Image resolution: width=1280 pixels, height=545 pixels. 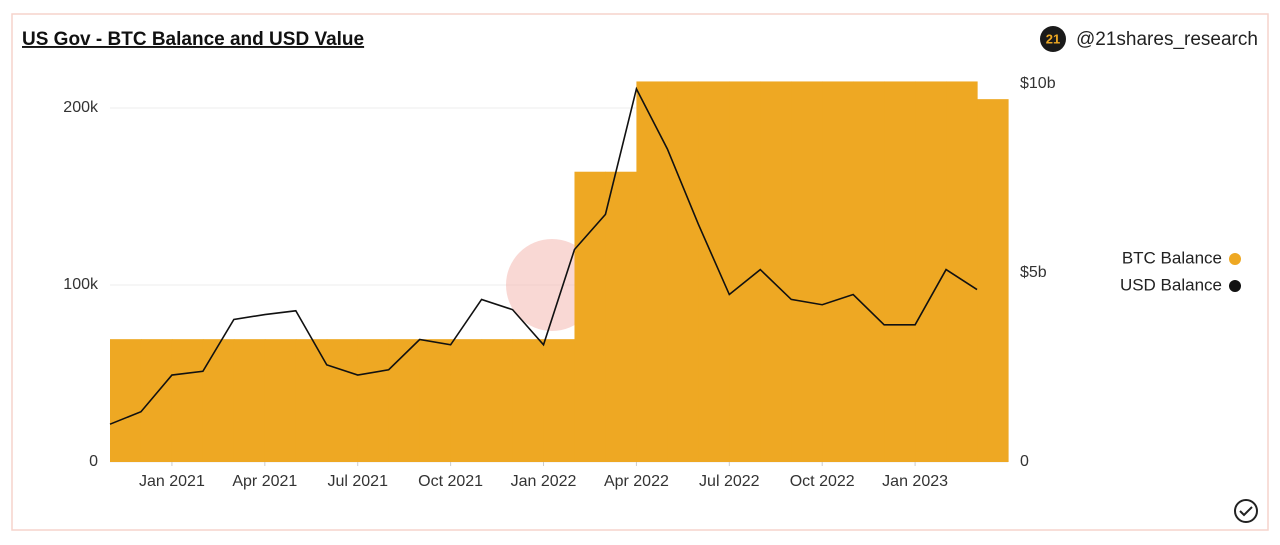 I want to click on verified-icon, so click(x=1246, y=511).